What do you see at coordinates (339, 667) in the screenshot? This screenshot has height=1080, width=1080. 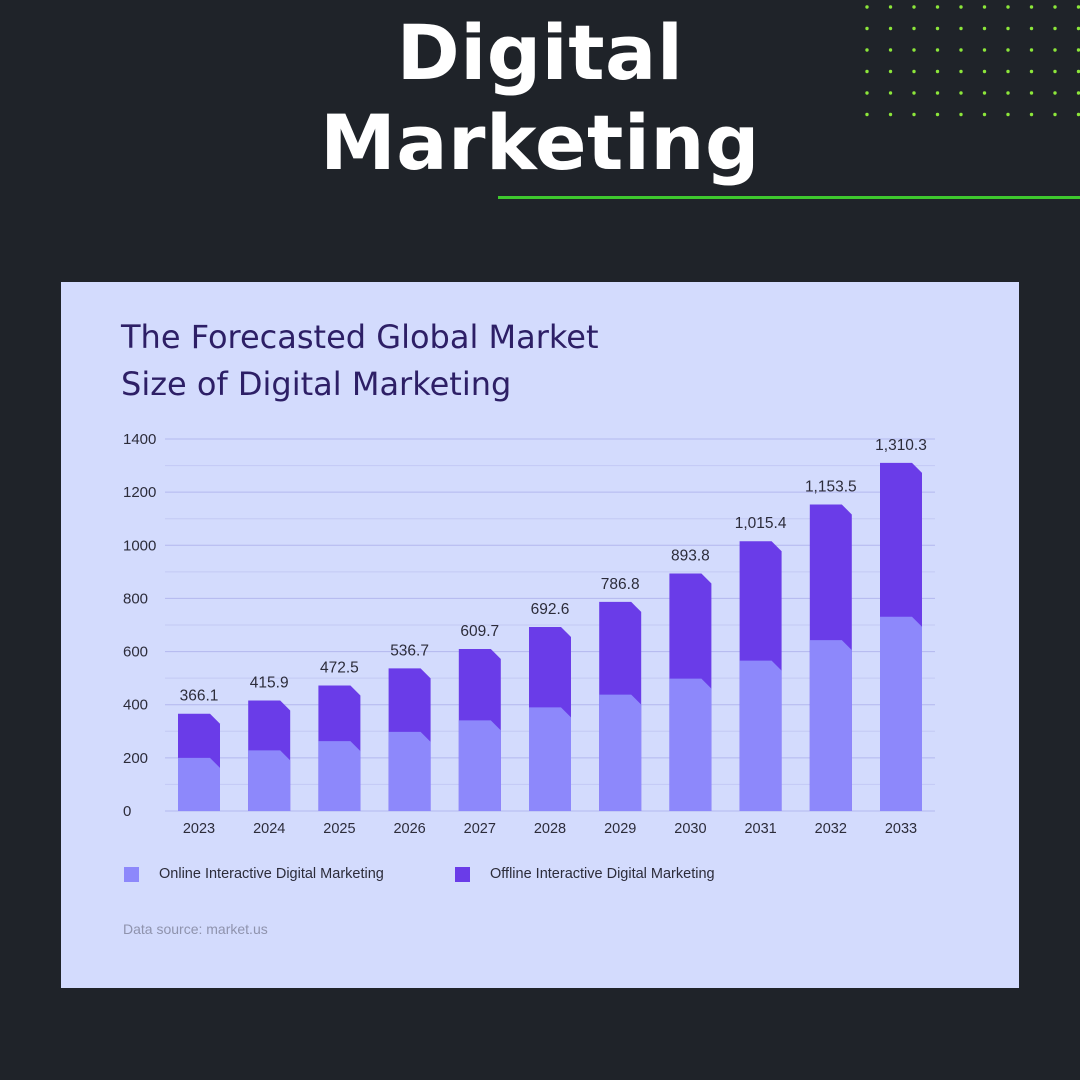 I see `bar-total-label: 472.5` at bounding box center [339, 667].